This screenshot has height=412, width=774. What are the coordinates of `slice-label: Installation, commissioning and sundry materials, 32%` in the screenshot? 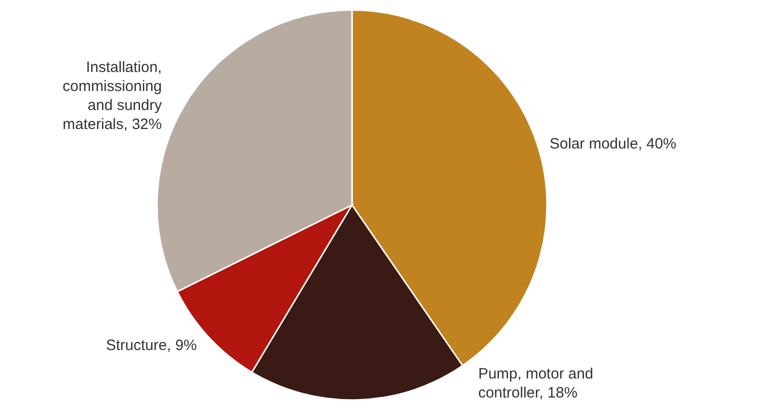 It's located at (112, 96).